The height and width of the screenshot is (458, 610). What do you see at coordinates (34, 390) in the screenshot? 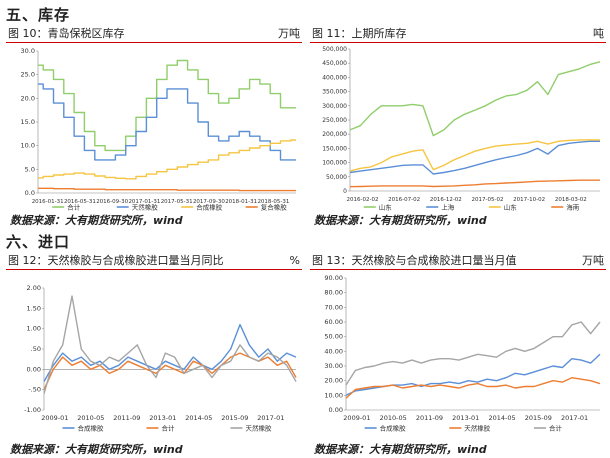
I see `y-tick-label: -.50` at bounding box center [34, 390].